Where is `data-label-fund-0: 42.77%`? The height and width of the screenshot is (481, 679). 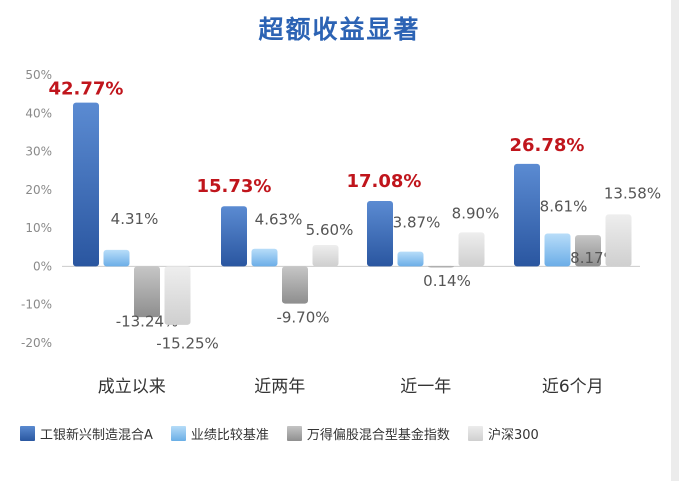 data-label-fund-0: 42.77% is located at coordinates (86, 89).